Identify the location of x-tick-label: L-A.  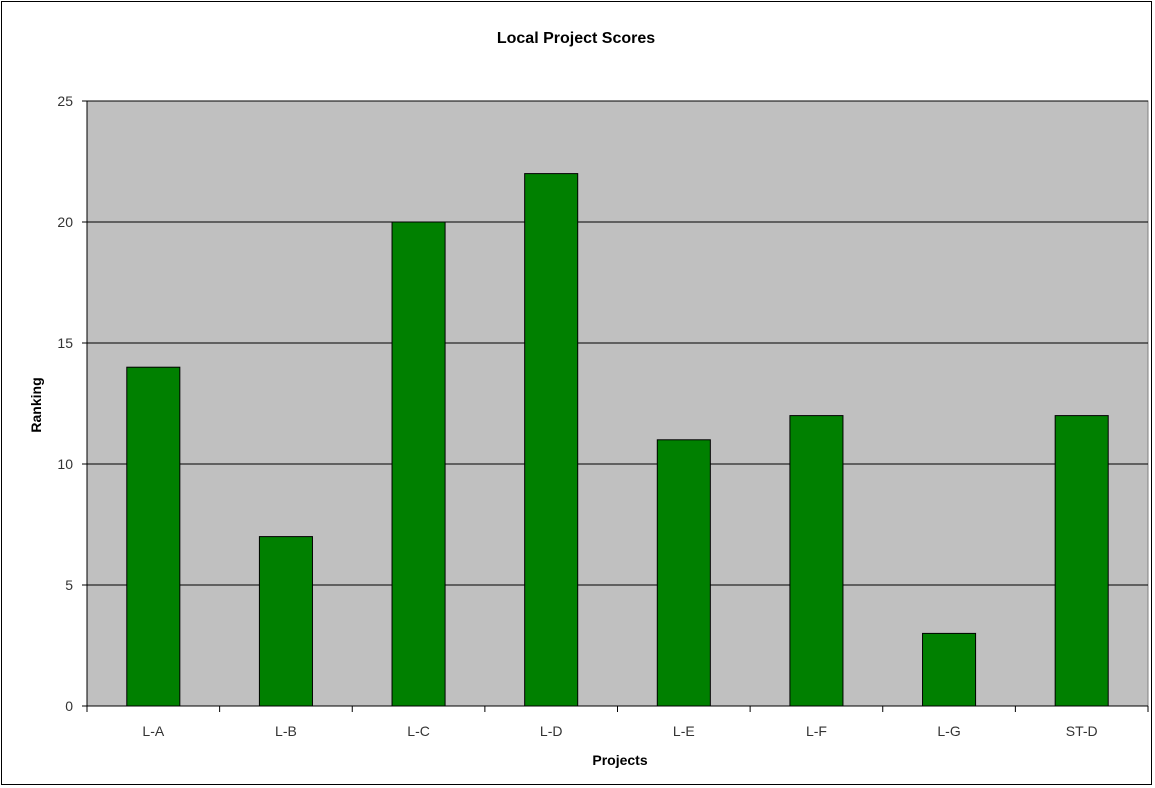
(153, 731).